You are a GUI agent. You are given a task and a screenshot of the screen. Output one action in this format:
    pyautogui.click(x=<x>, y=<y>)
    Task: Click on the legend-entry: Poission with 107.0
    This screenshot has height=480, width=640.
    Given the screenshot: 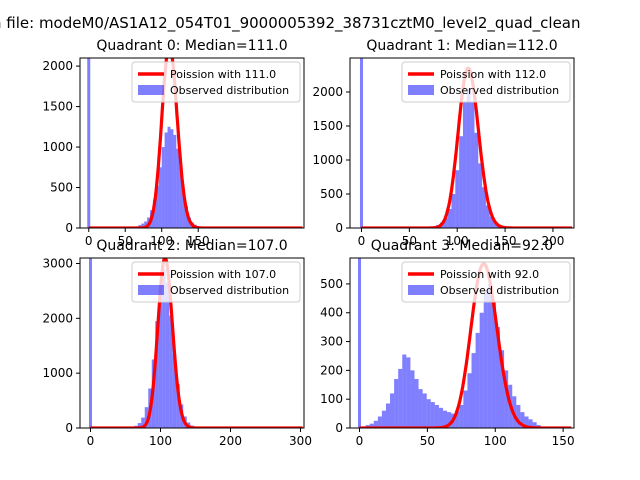 What is the action you would take?
    pyautogui.click(x=223, y=274)
    